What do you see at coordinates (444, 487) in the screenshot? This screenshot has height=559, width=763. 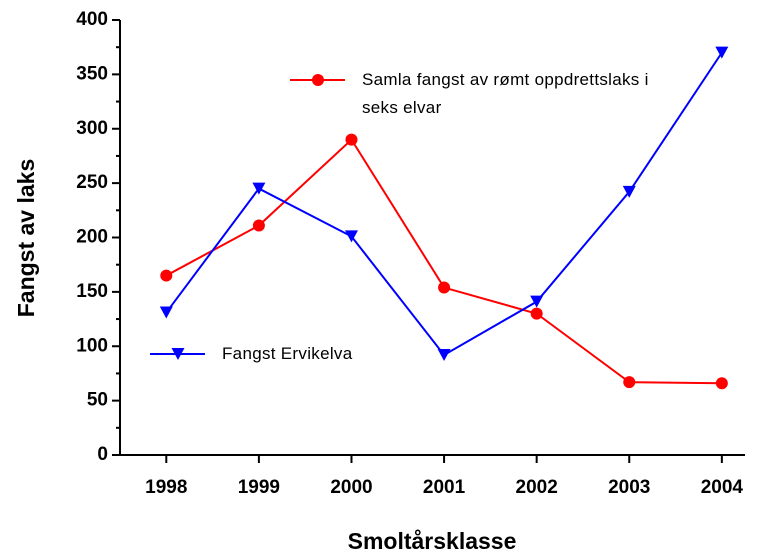 I see `x-tick-label: 2001` at bounding box center [444, 487].